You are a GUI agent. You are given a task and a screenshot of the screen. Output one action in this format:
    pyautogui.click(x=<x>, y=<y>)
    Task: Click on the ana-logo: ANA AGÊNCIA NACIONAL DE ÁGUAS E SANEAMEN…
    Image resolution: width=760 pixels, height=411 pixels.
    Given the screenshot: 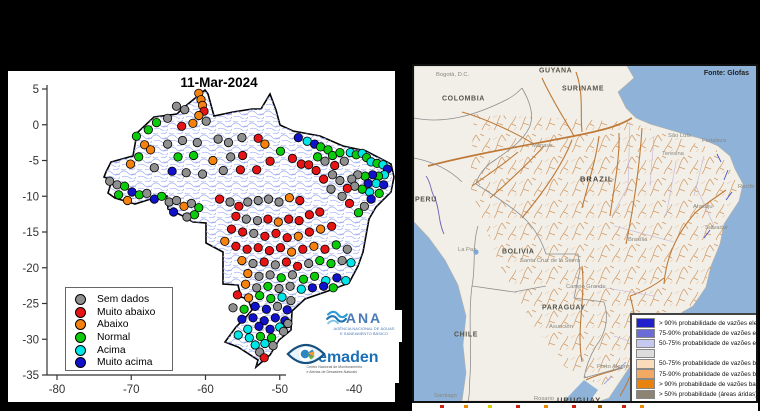 What is the action you would take?
    pyautogui.click(x=364, y=326)
    